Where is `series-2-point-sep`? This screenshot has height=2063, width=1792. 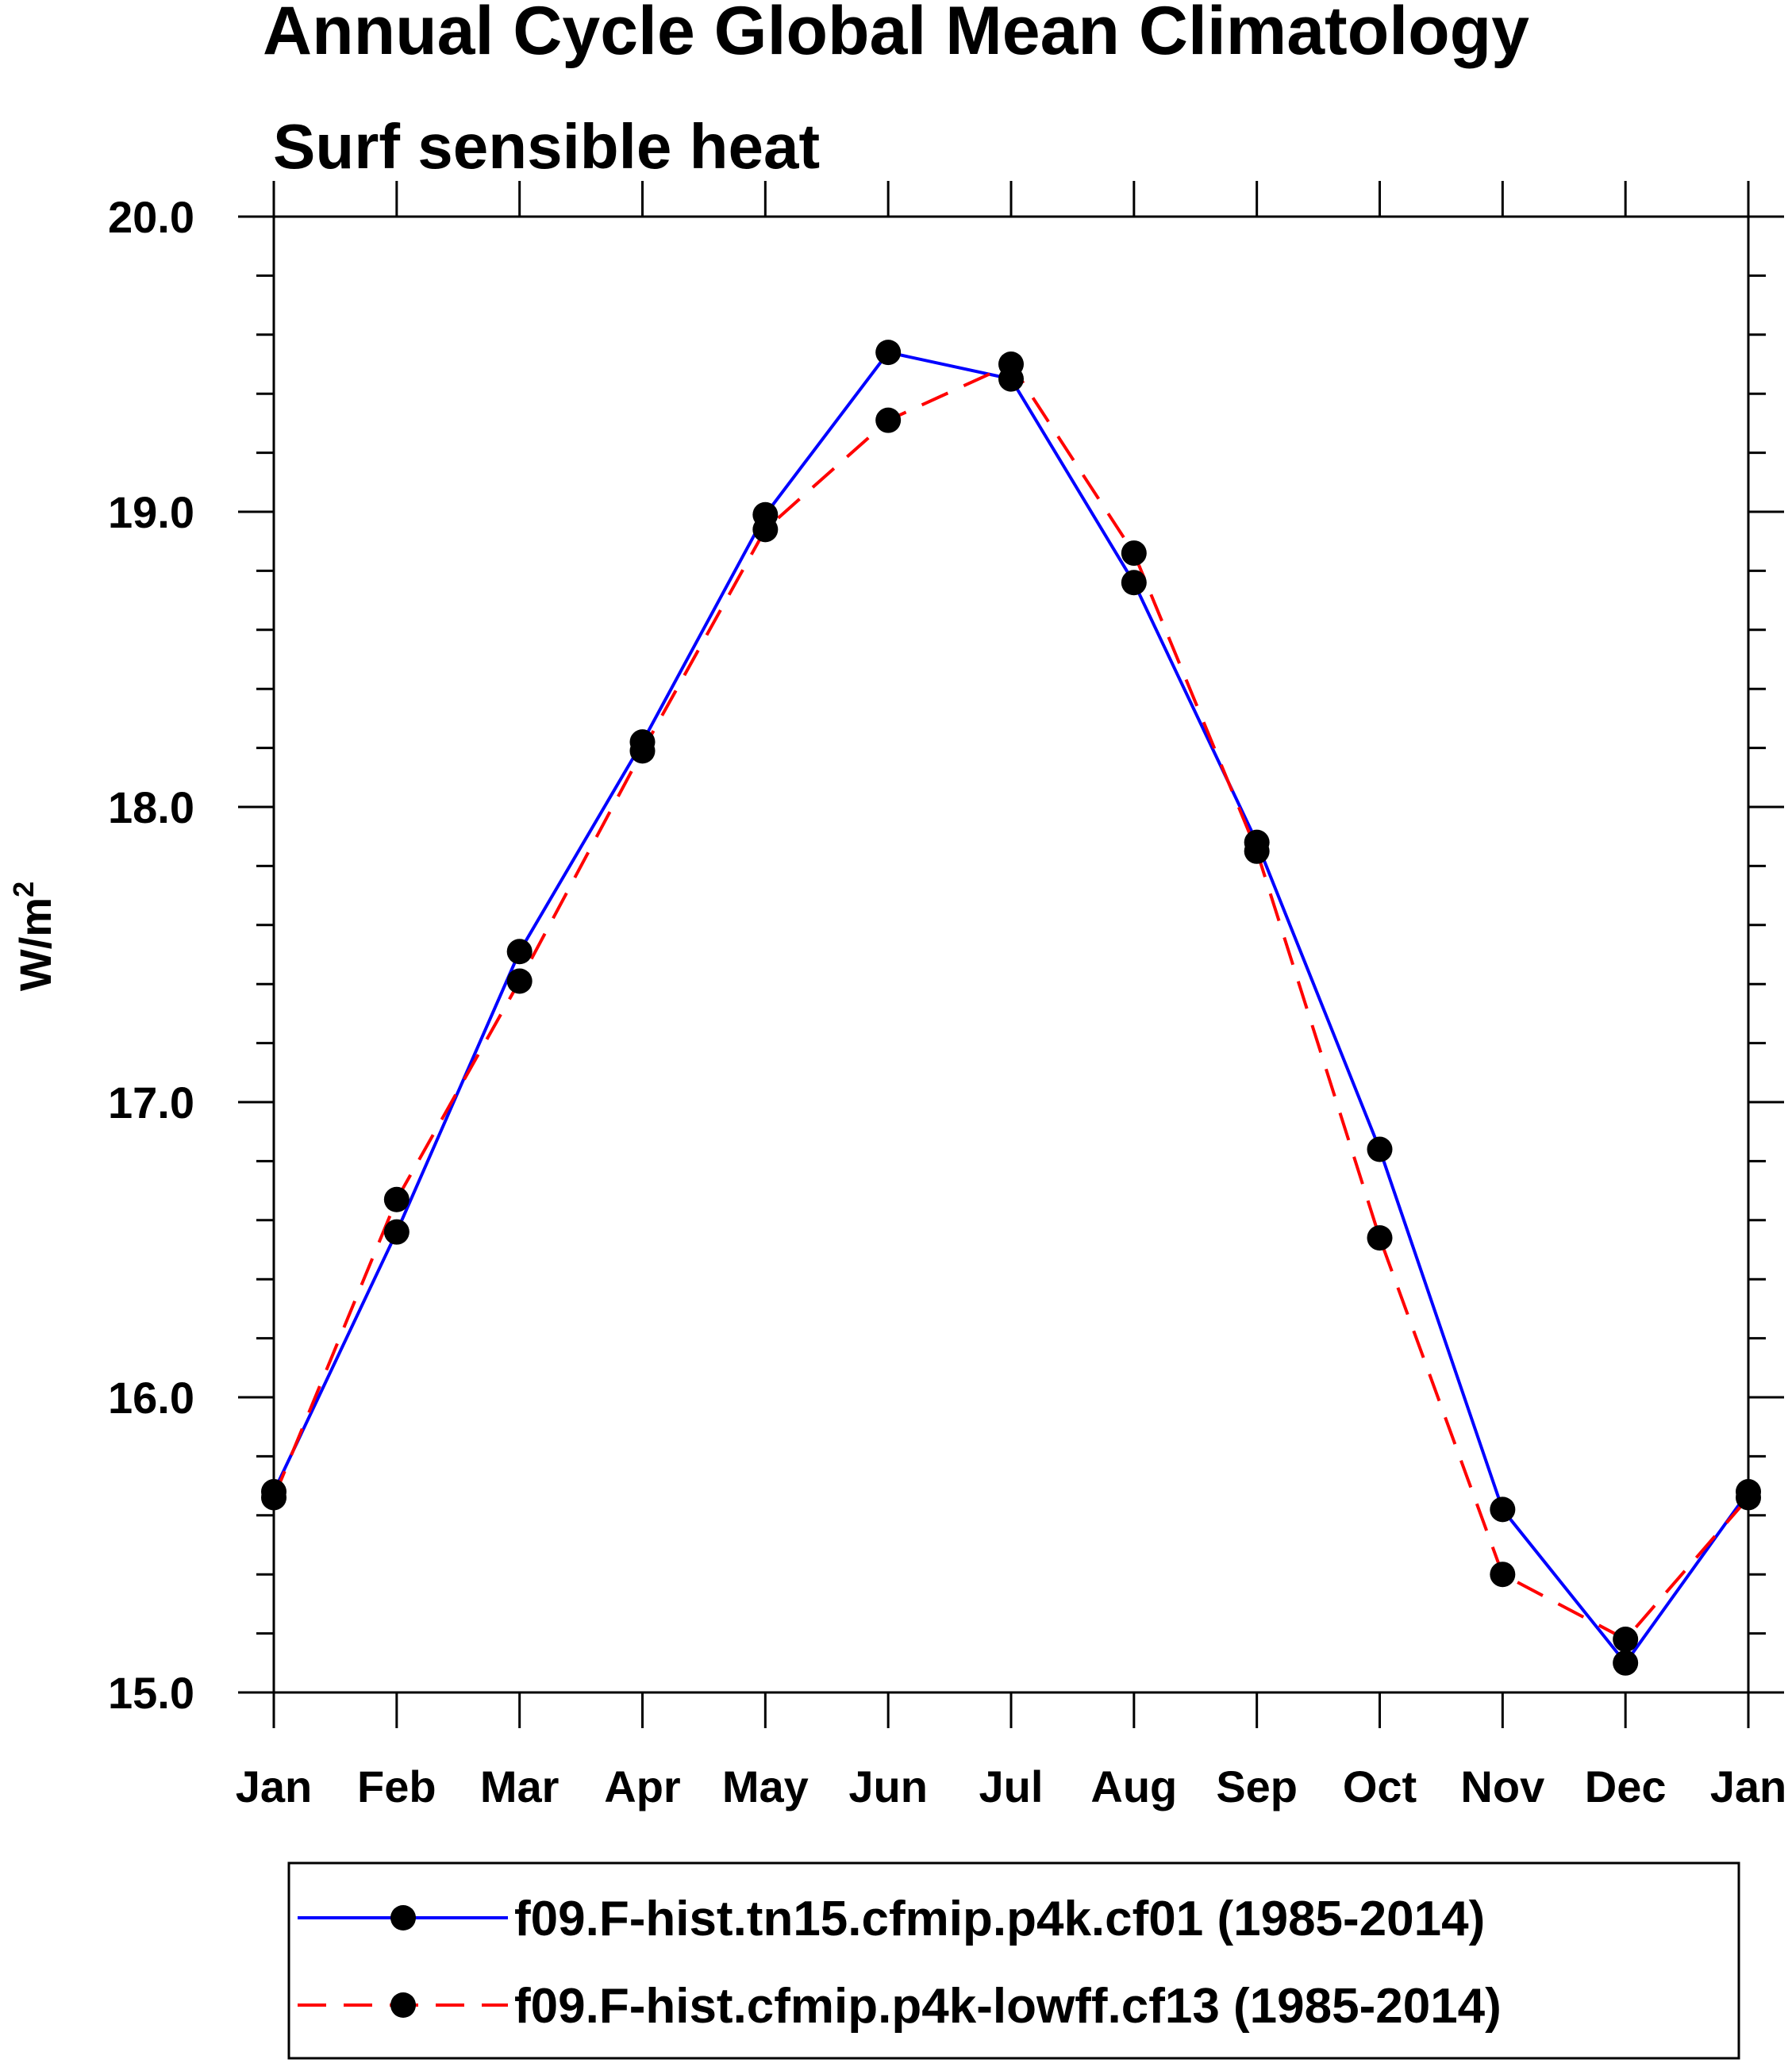 series-2-point-sep is located at coordinates (1257, 851).